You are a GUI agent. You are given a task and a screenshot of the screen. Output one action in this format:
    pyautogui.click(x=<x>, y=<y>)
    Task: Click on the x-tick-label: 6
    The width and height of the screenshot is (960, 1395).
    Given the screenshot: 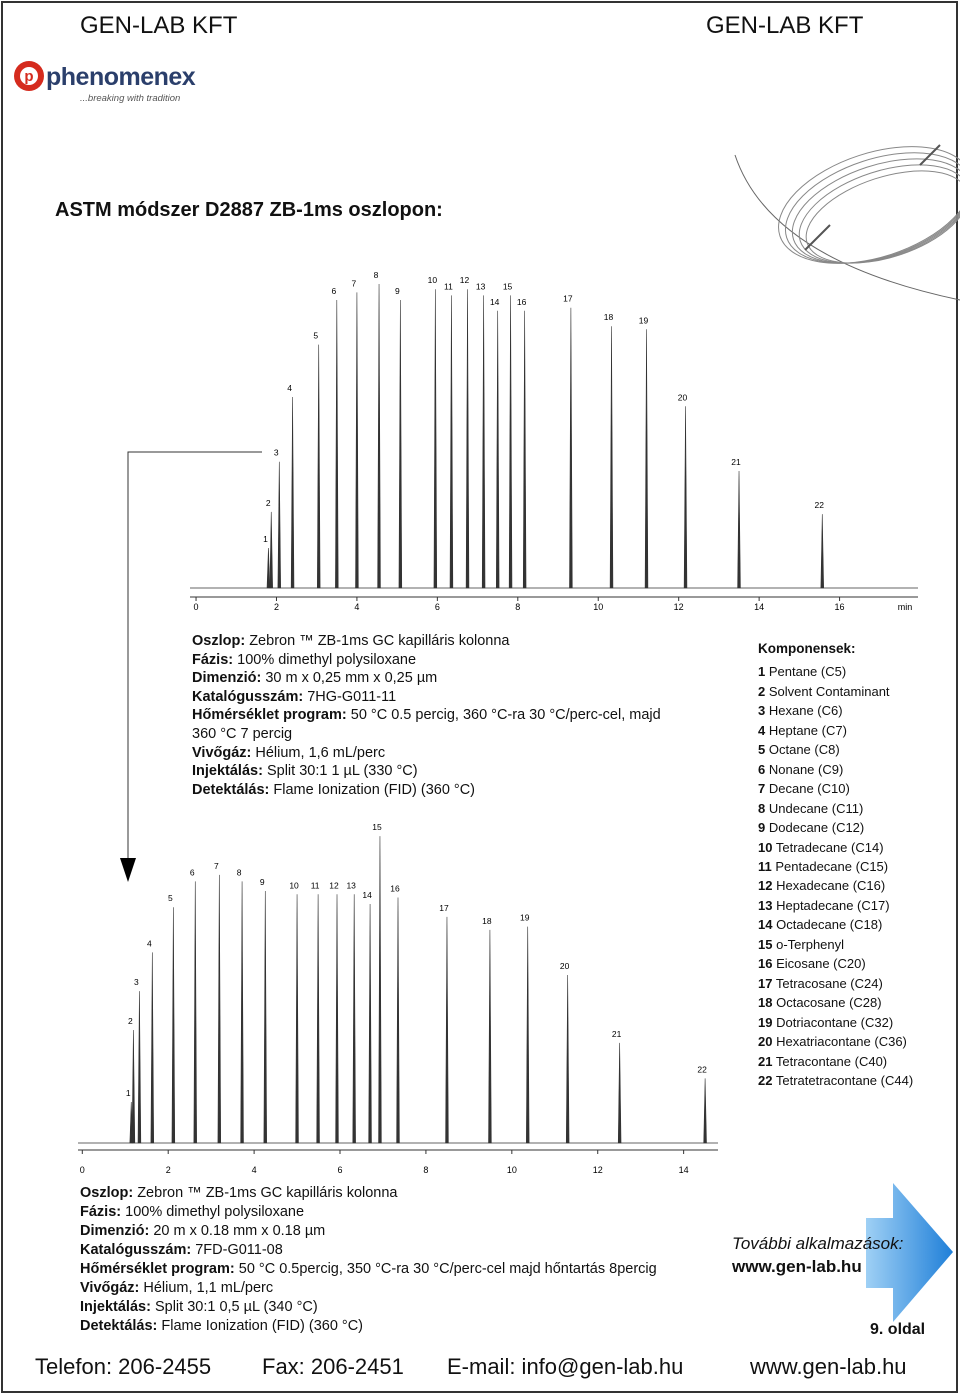 What is the action you would take?
    pyautogui.click(x=340, y=1170)
    